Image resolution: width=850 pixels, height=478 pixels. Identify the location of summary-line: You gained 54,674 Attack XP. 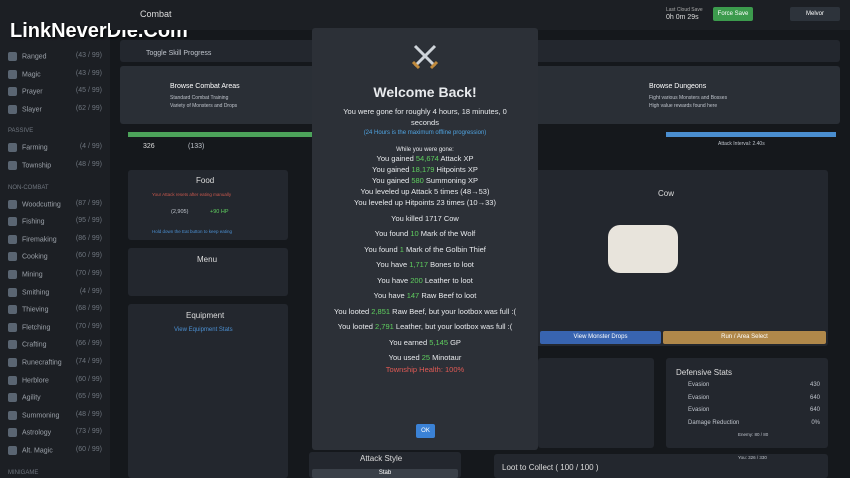
(425, 158).